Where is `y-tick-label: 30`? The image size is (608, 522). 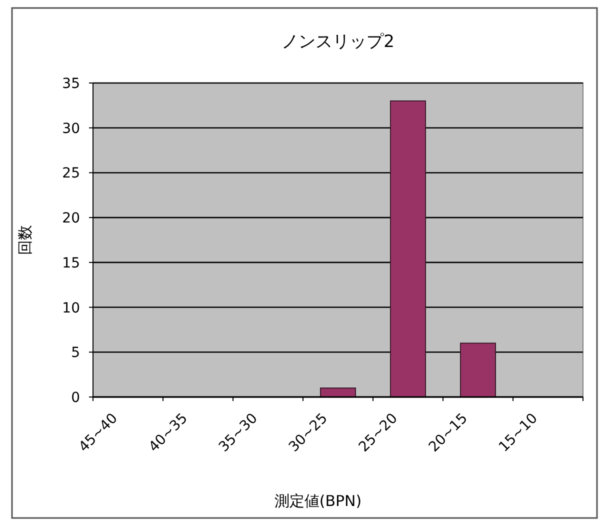 y-tick-label: 30 is located at coordinates (71, 128).